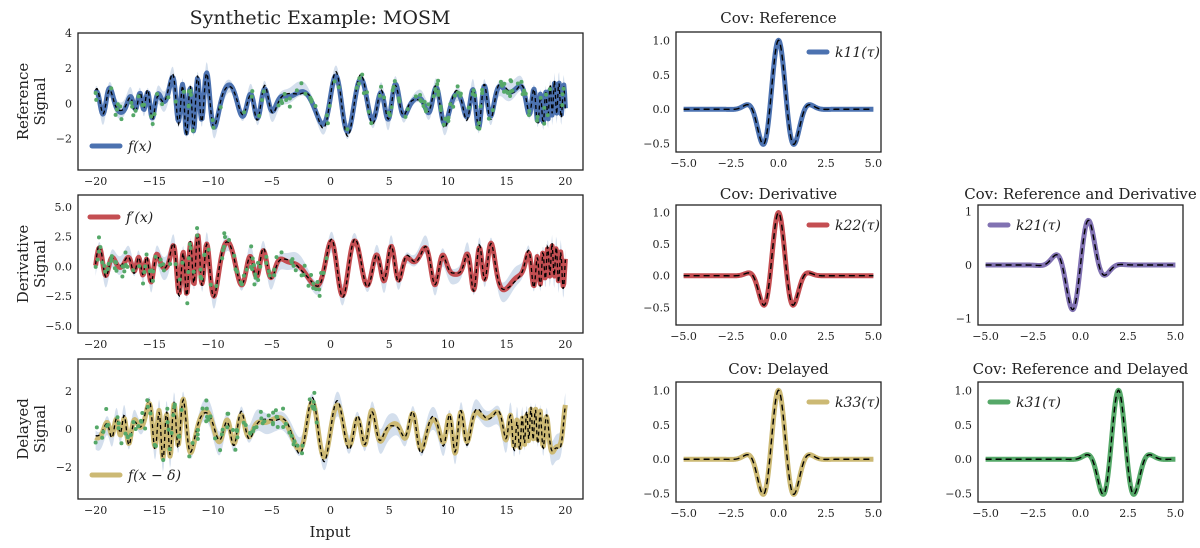 The image size is (1200, 548). Describe the element at coordinates (565, 344) in the screenshot. I see `x-tick-label: 20` at that location.